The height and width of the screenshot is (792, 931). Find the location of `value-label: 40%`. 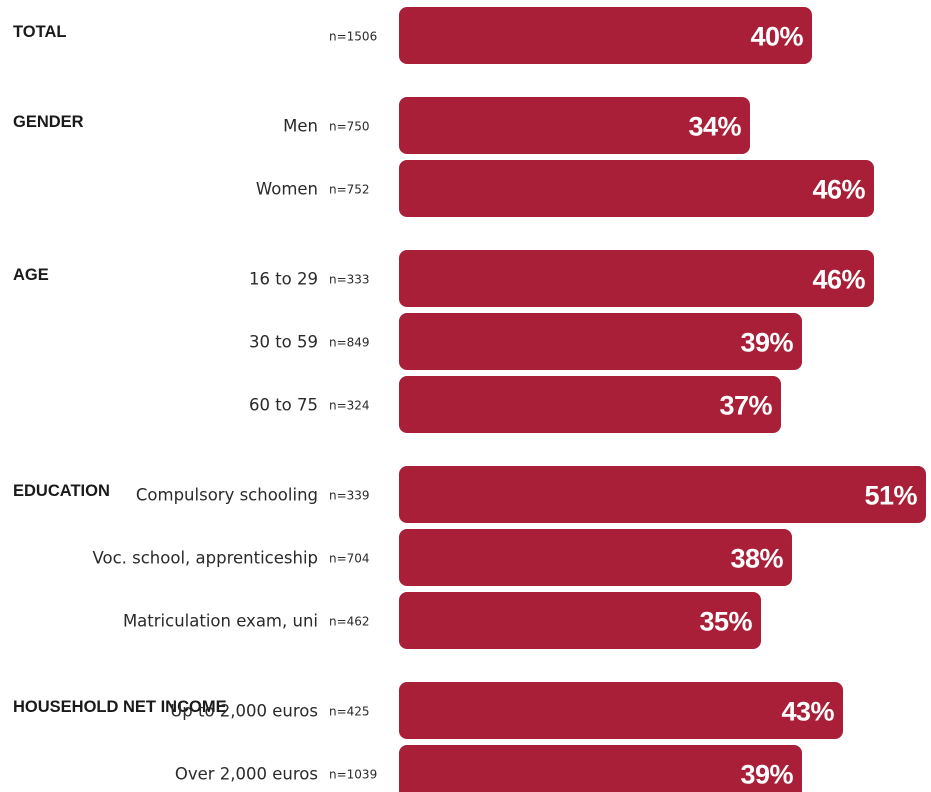

value-label: 40% is located at coordinates (776, 37).